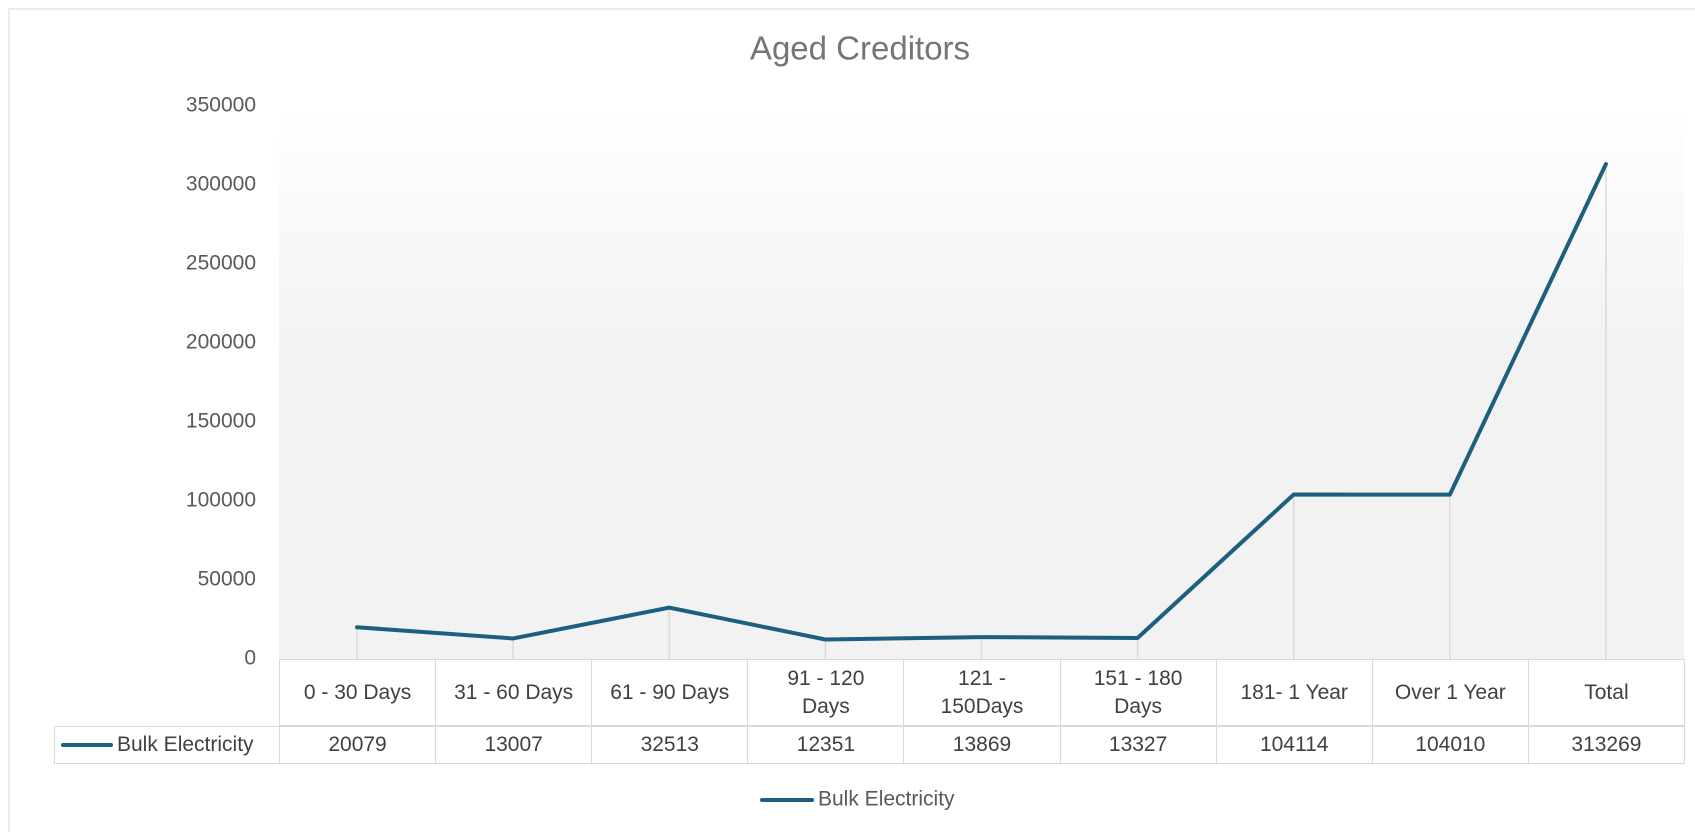  Describe the element at coordinates (514, 745) in the screenshot. I see `value-cell: 13007` at that location.